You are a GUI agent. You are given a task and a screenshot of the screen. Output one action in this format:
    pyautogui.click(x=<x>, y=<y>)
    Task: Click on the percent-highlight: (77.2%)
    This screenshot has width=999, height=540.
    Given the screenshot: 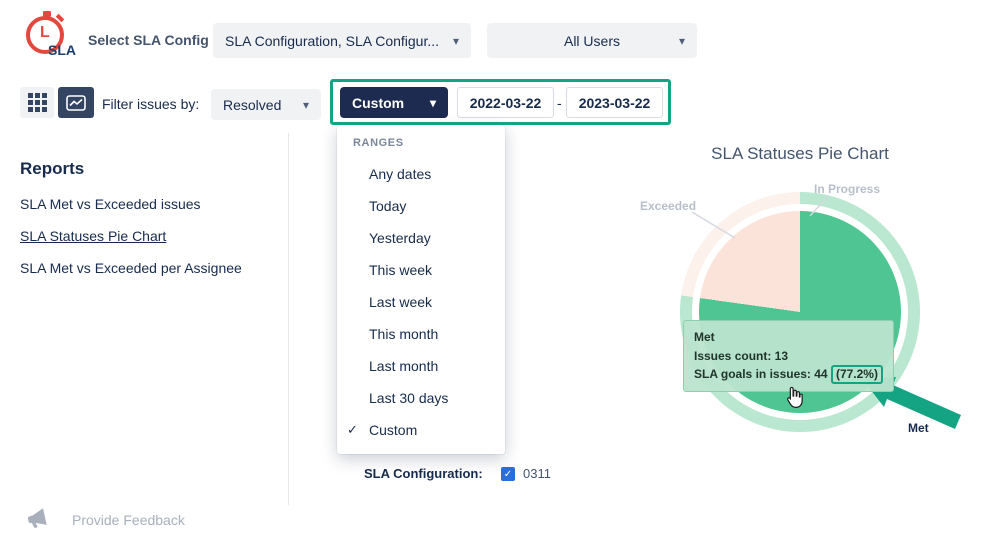 What is the action you would take?
    pyautogui.click(x=856, y=374)
    